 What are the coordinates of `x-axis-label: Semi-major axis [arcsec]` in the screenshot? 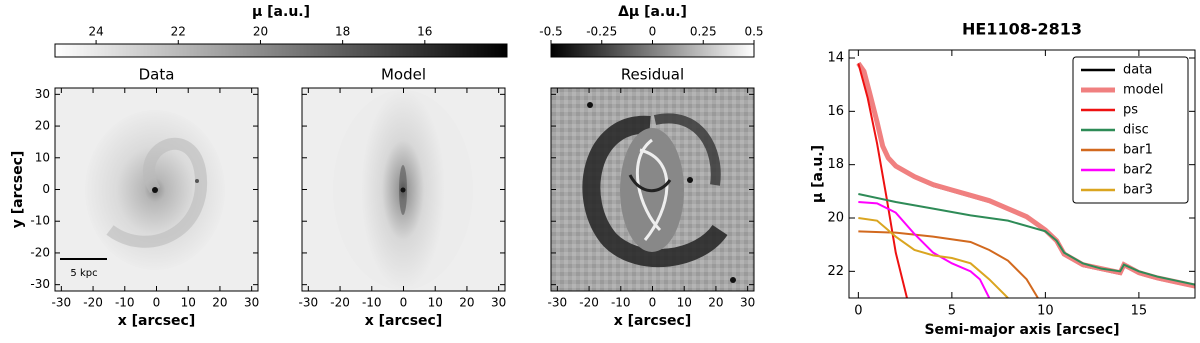 It's located at (1021, 330).